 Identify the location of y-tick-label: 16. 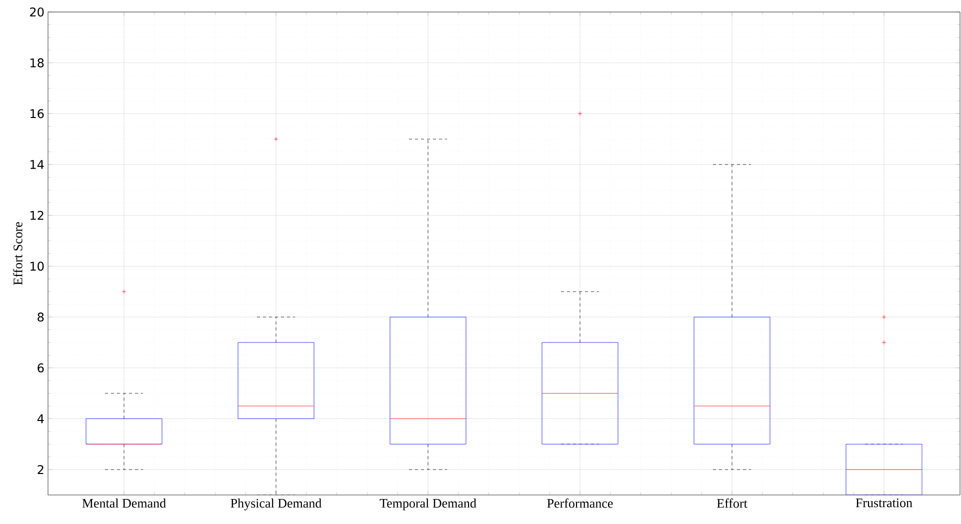
(37, 113).